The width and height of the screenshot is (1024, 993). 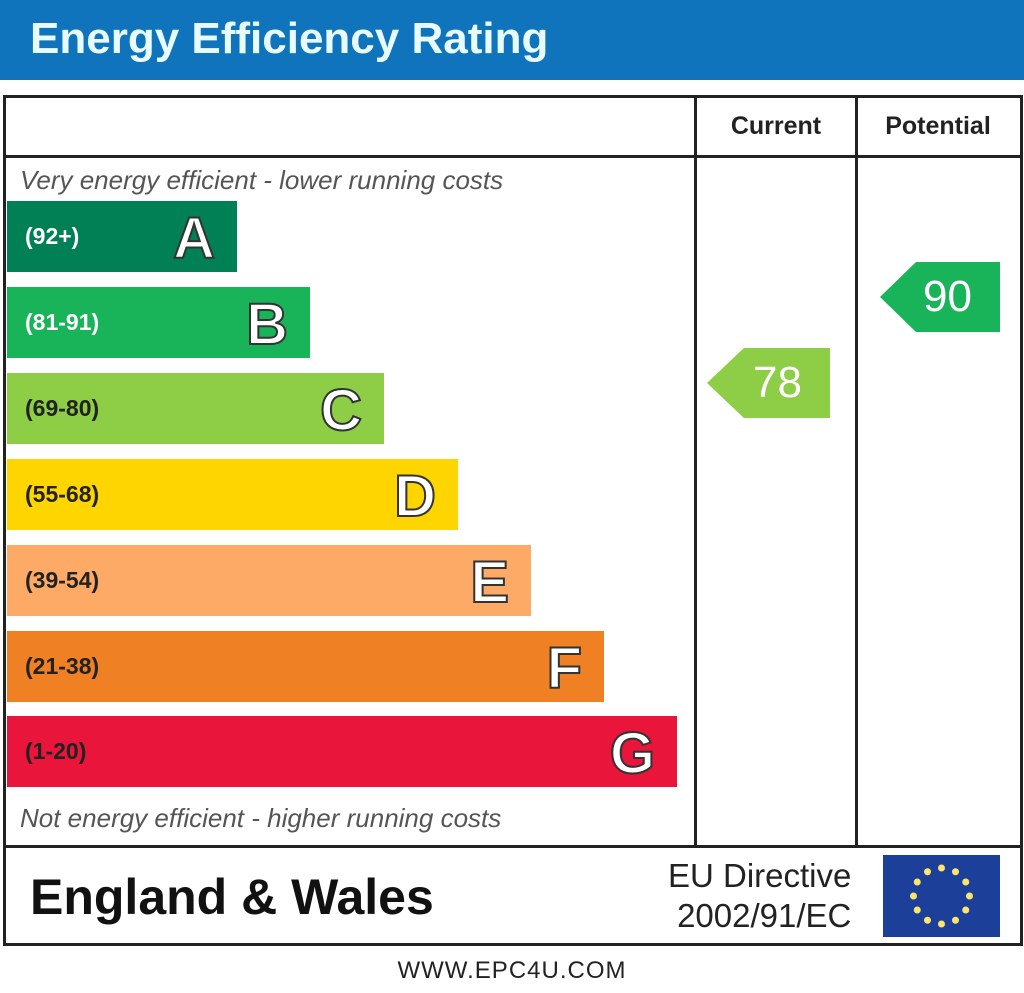 I want to click on band-range: (1-20), so click(x=56, y=751).